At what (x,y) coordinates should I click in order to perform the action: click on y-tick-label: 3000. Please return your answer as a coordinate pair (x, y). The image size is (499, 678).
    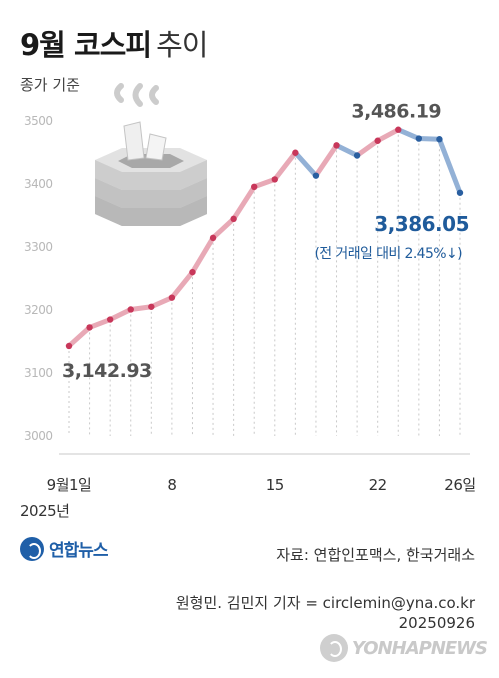
    Looking at the image, I should click on (38, 436).